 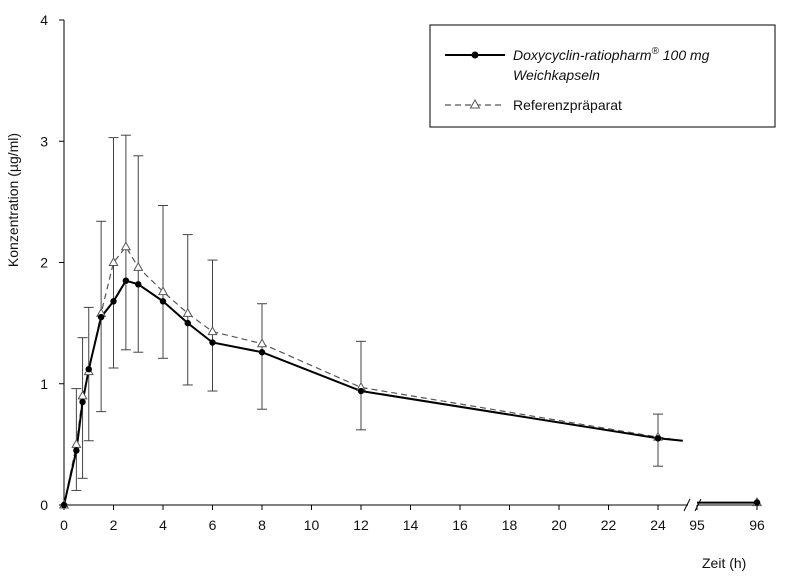 I want to click on x-tick-label: 4, so click(x=163, y=525).